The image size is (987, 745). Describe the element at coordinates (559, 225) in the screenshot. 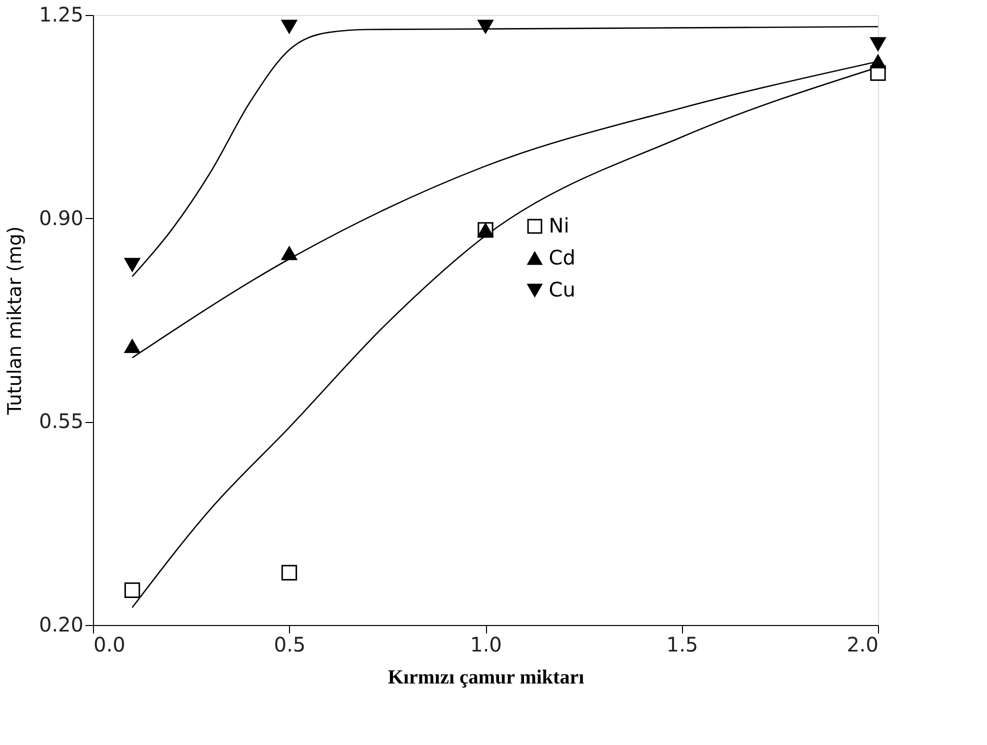

I see `legend-label: Ni` at that location.